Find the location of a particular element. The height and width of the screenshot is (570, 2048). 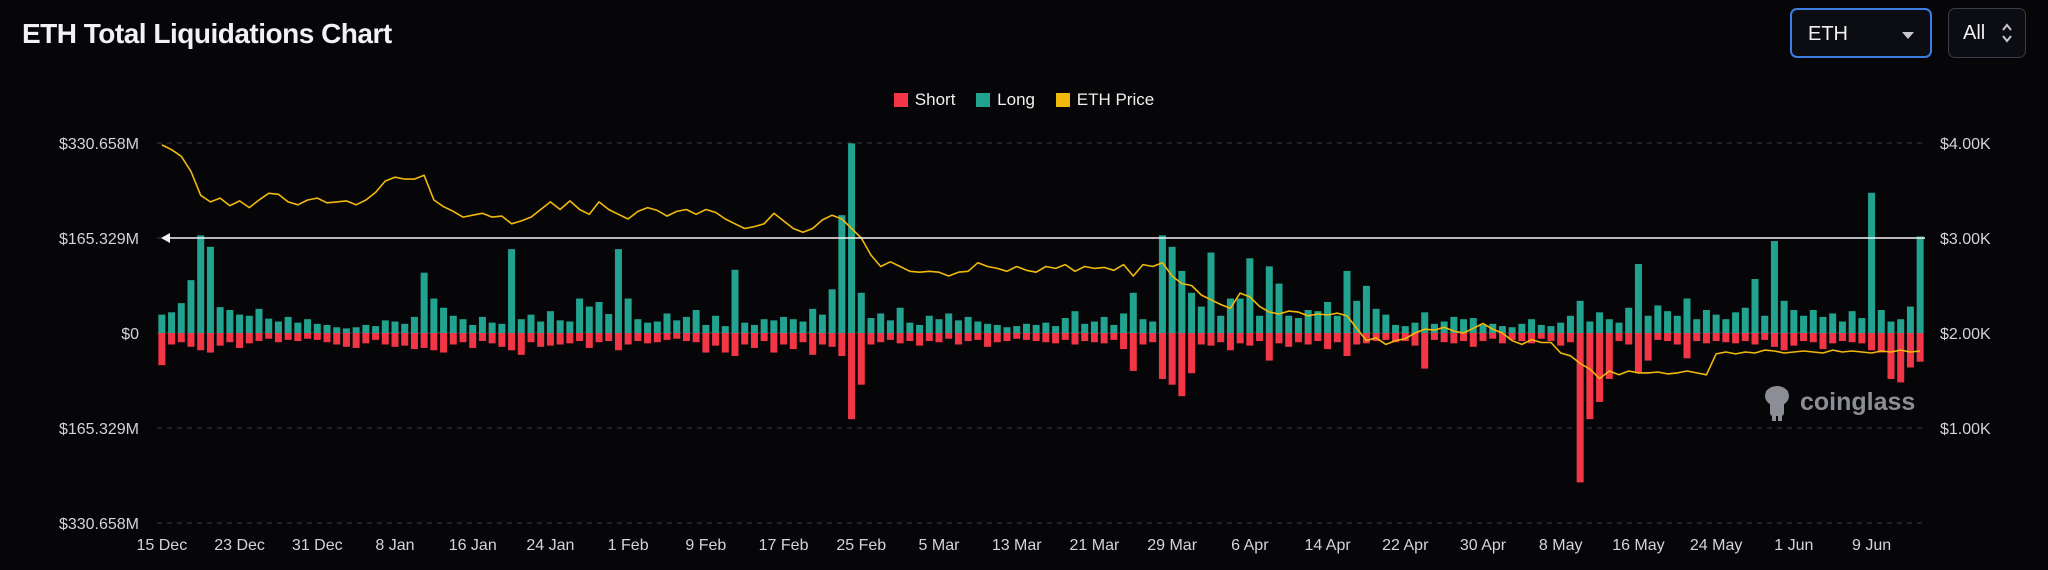

legend-item-eth-price: ETH Price is located at coordinates (1104, 100).